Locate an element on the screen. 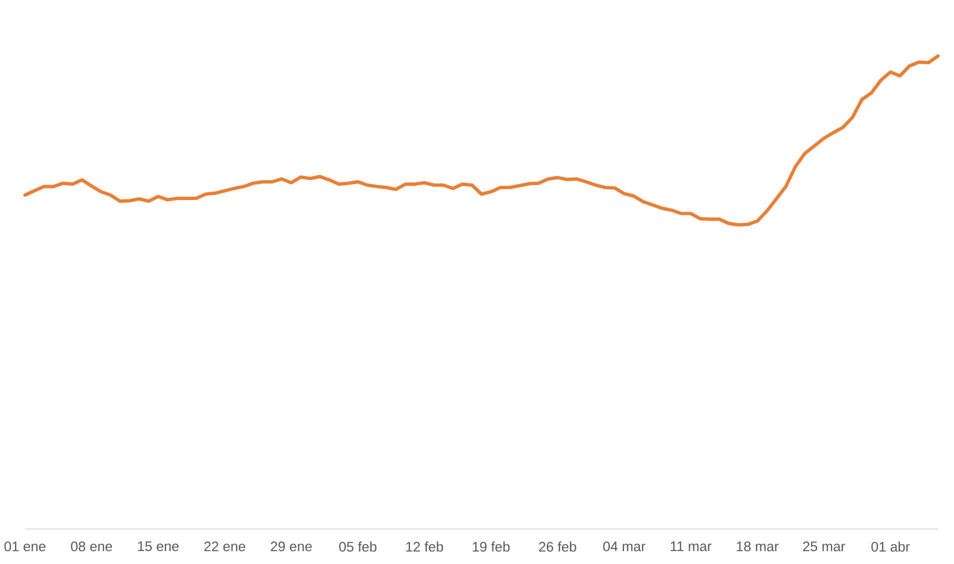  x-tick-label: 18 mar is located at coordinates (757, 547).